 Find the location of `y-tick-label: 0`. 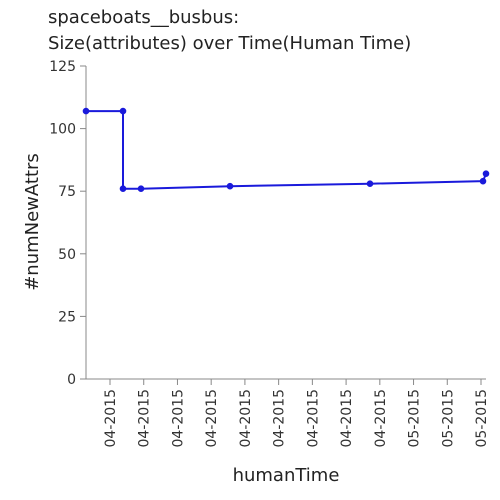

y-tick-label: 0 is located at coordinates (71, 380).